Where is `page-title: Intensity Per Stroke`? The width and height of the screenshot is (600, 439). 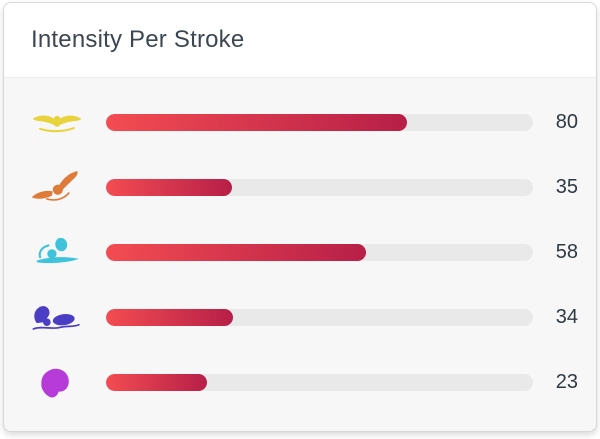
page-title: Intensity Per Stroke is located at coordinates (138, 39).